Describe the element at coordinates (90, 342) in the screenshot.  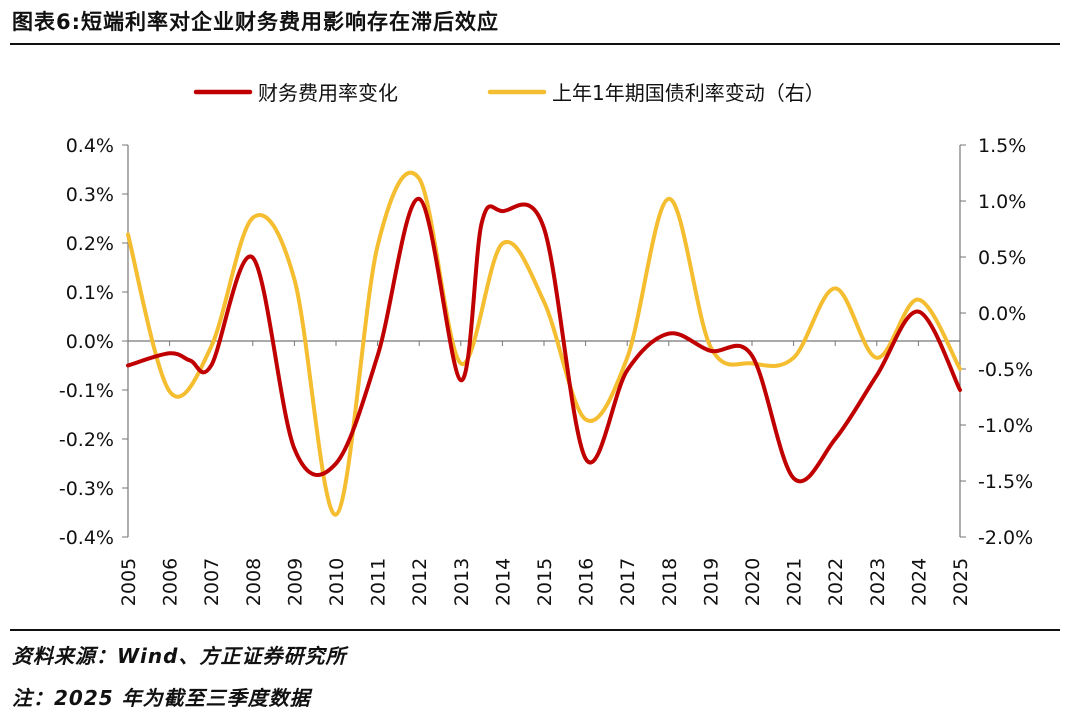
I see `left-tick-label: 0.0%` at that location.